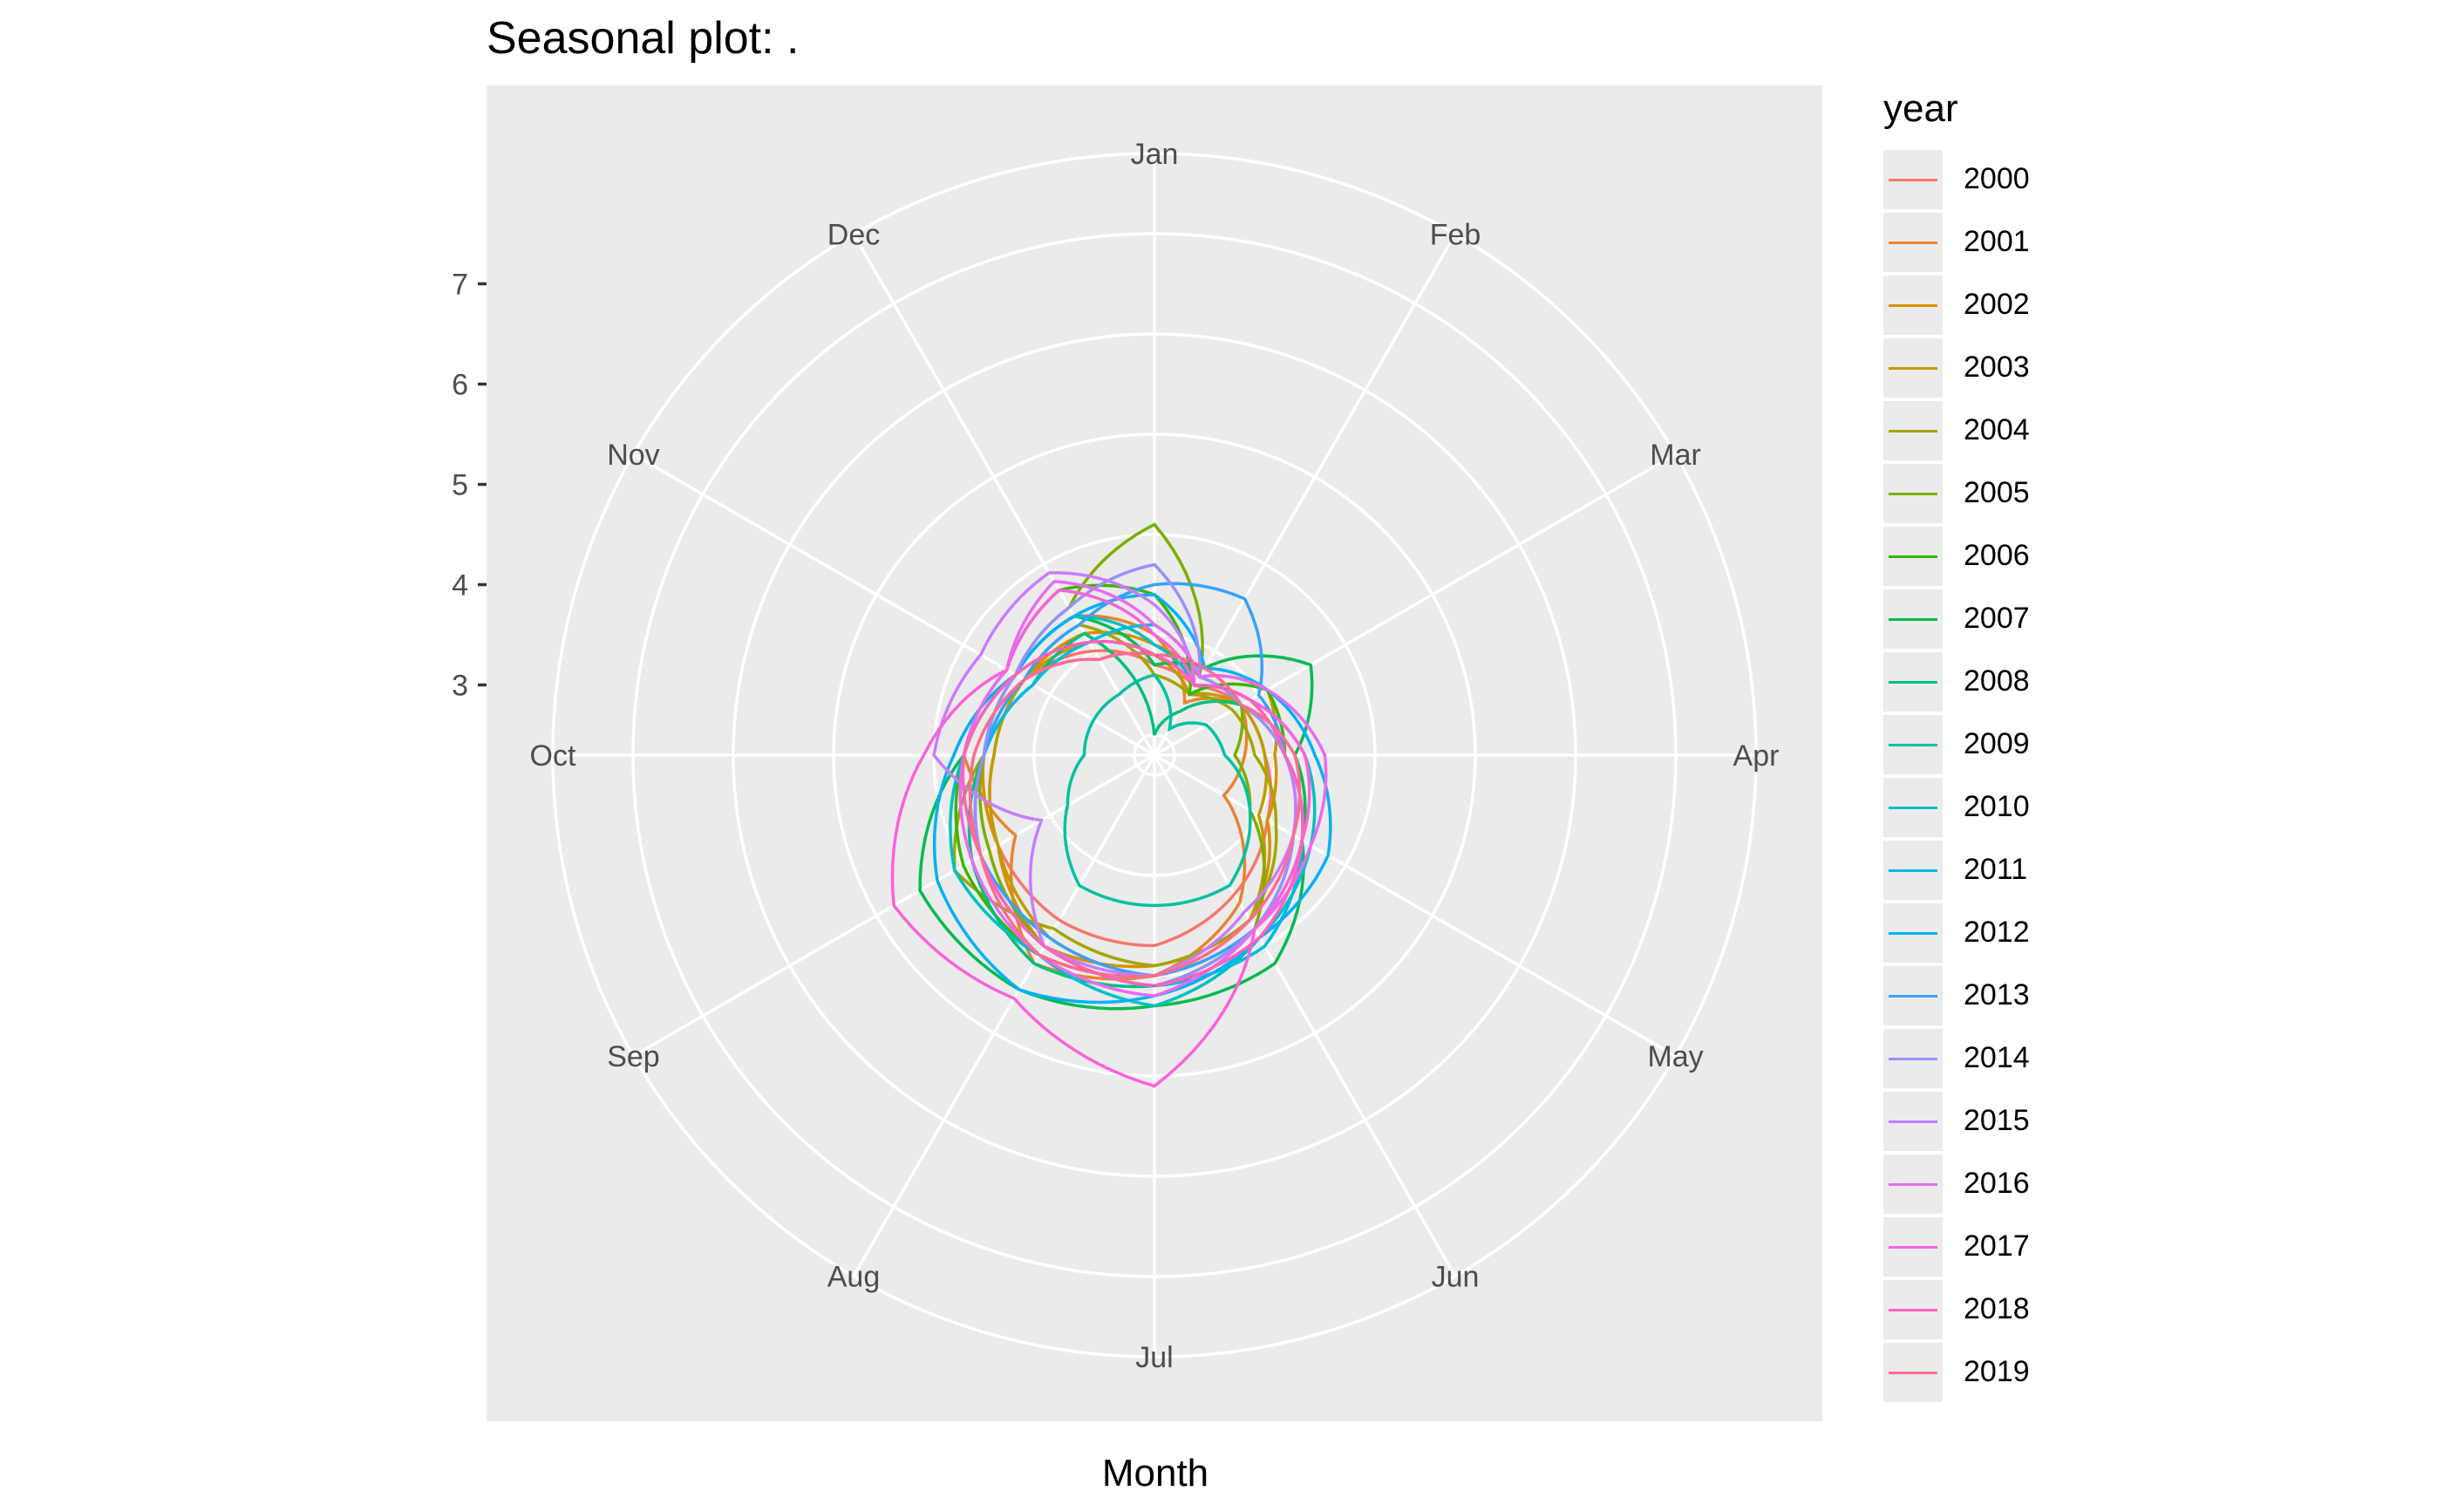 The width and height of the screenshot is (2444, 1512). Describe the element at coordinates (1155, 154) in the screenshot. I see `month-label: Jan` at that location.